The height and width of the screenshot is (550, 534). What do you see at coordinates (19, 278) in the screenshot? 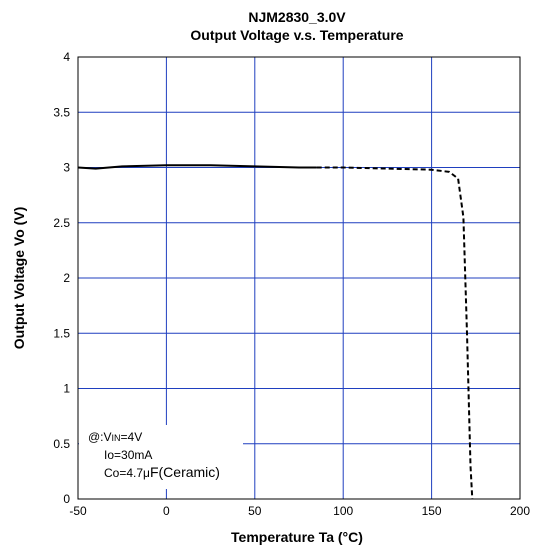
I see `y-axis-label: Output Voltage Vo (V)` at bounding box center [19, 278].